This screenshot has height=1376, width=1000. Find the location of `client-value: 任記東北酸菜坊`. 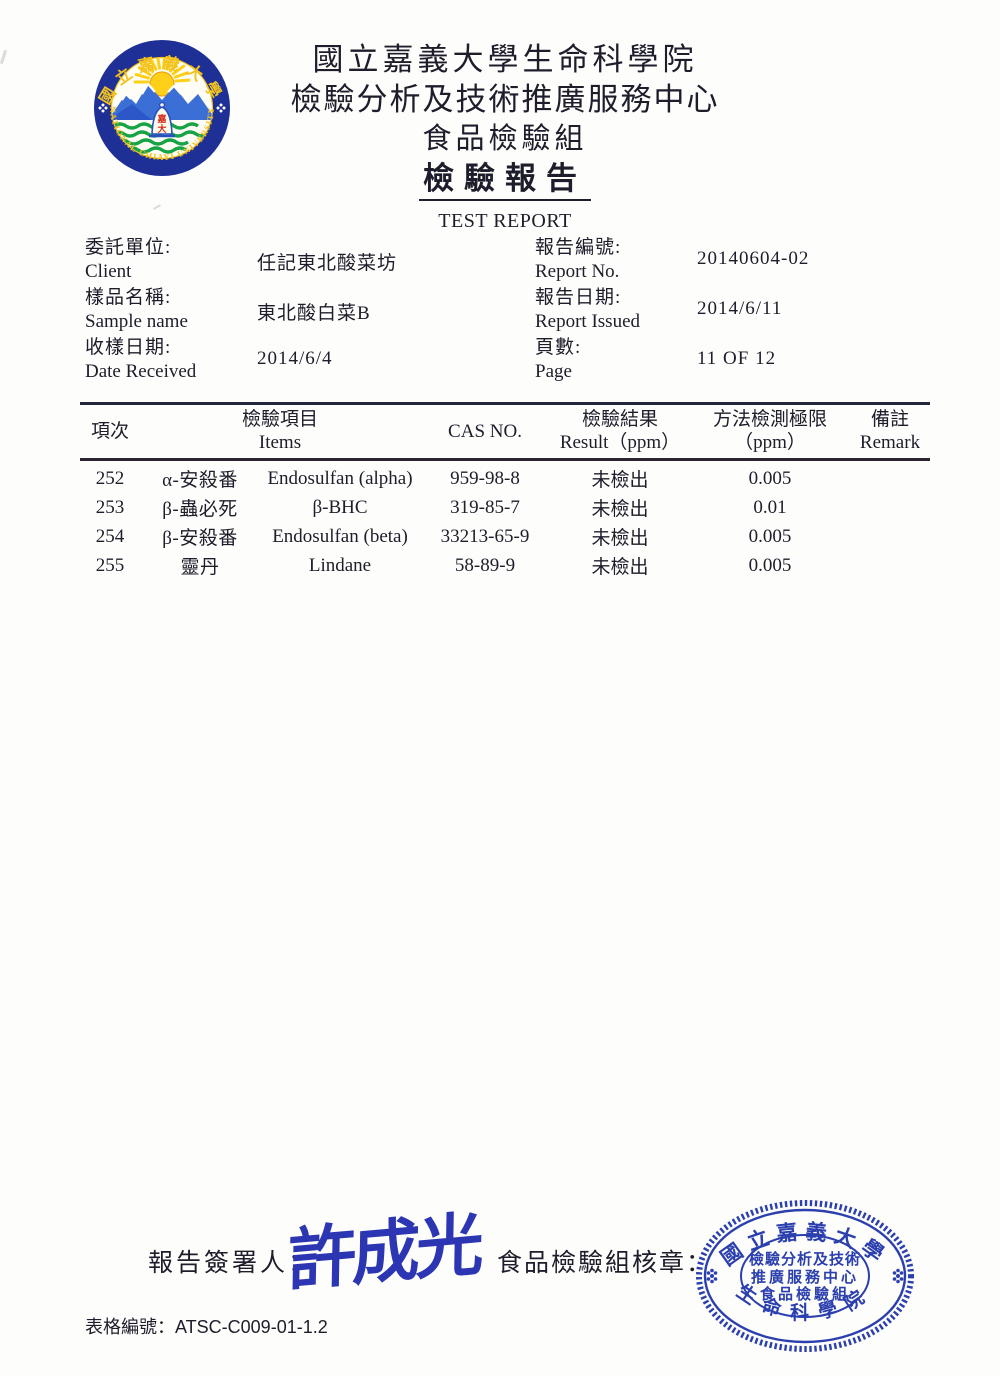

client-value: 任記東北酸菜坊 is located at coordinates (327, 263).